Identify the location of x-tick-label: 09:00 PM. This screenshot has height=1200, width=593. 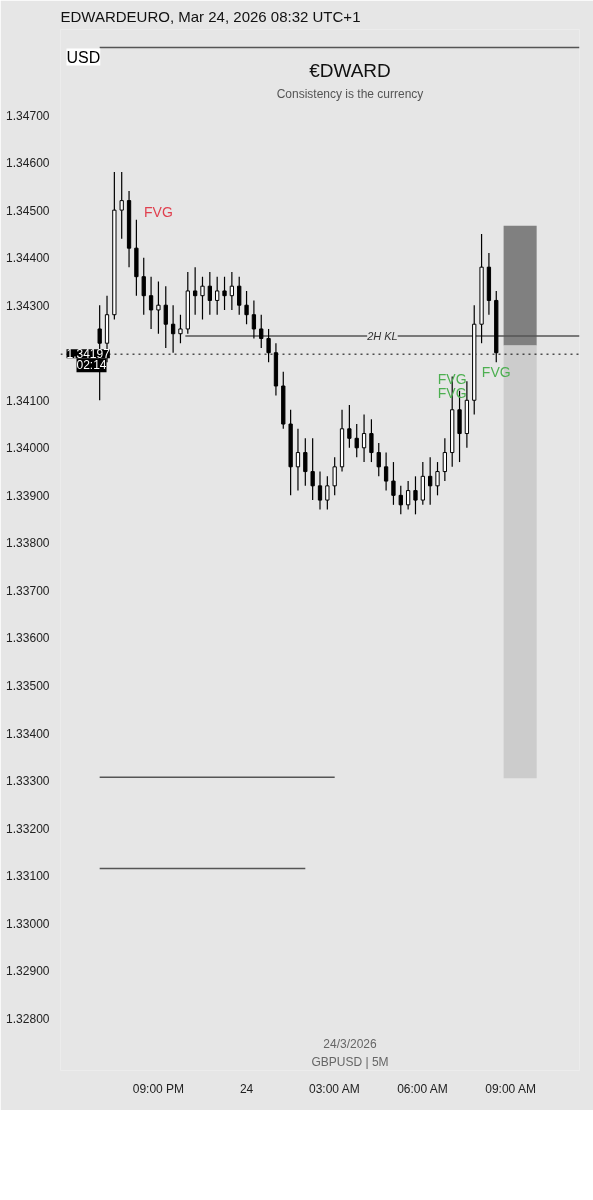
(158, 1088).